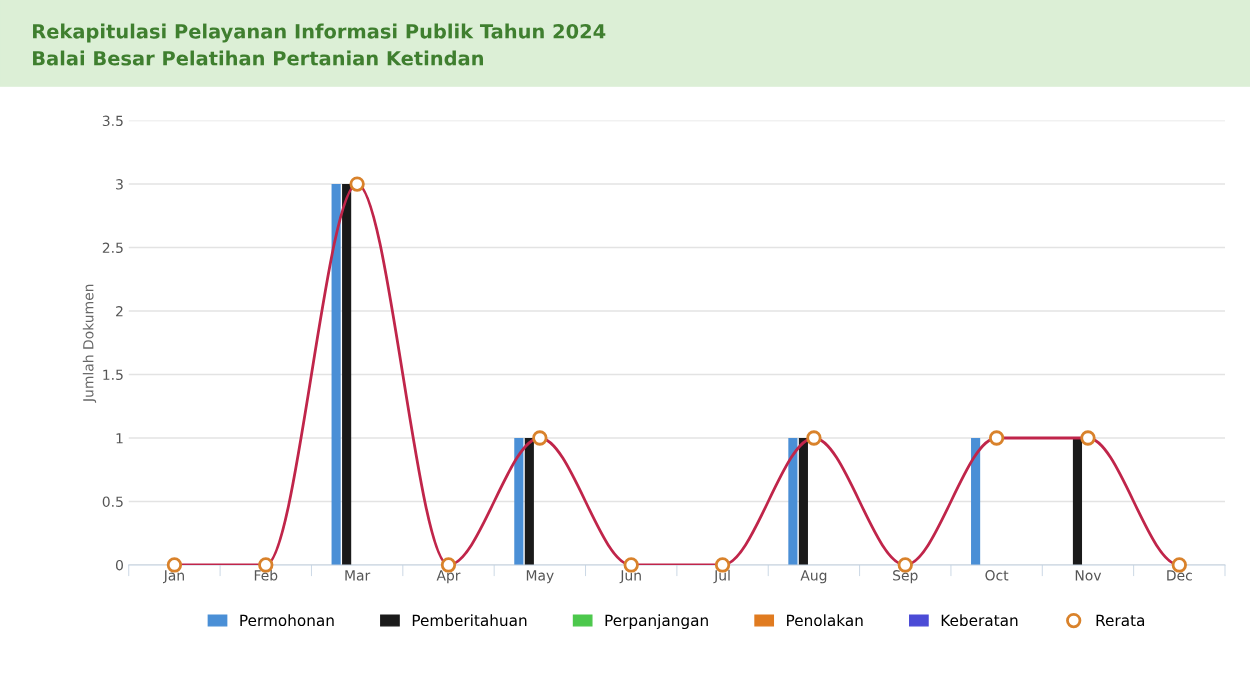 The image size is (1250, 689). Describe the element at coordinates (825, 620) in the screenshot. I see `legend-label: Penolakan` at that location.